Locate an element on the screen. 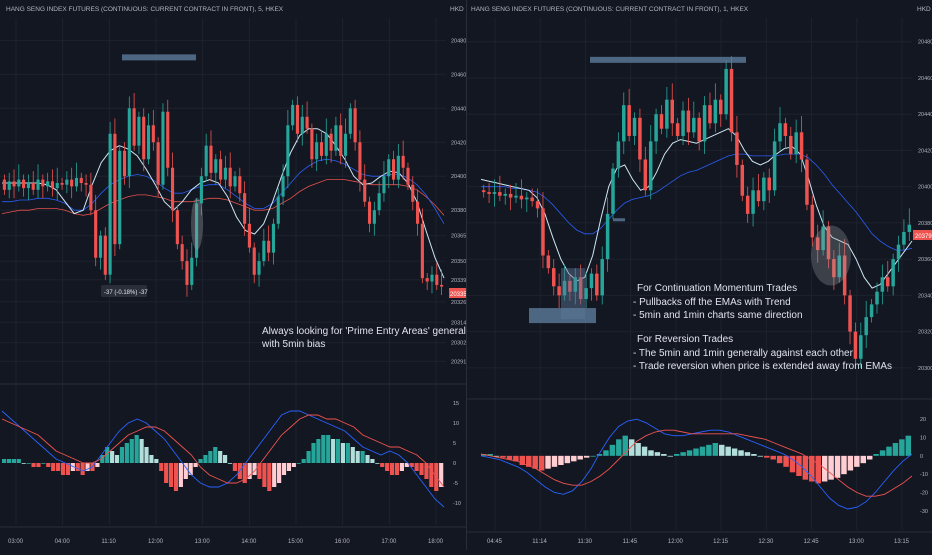 The height and width of the screenshot is (555, 932). price-tick-label: 20291 is located at coordinates (458, 362).